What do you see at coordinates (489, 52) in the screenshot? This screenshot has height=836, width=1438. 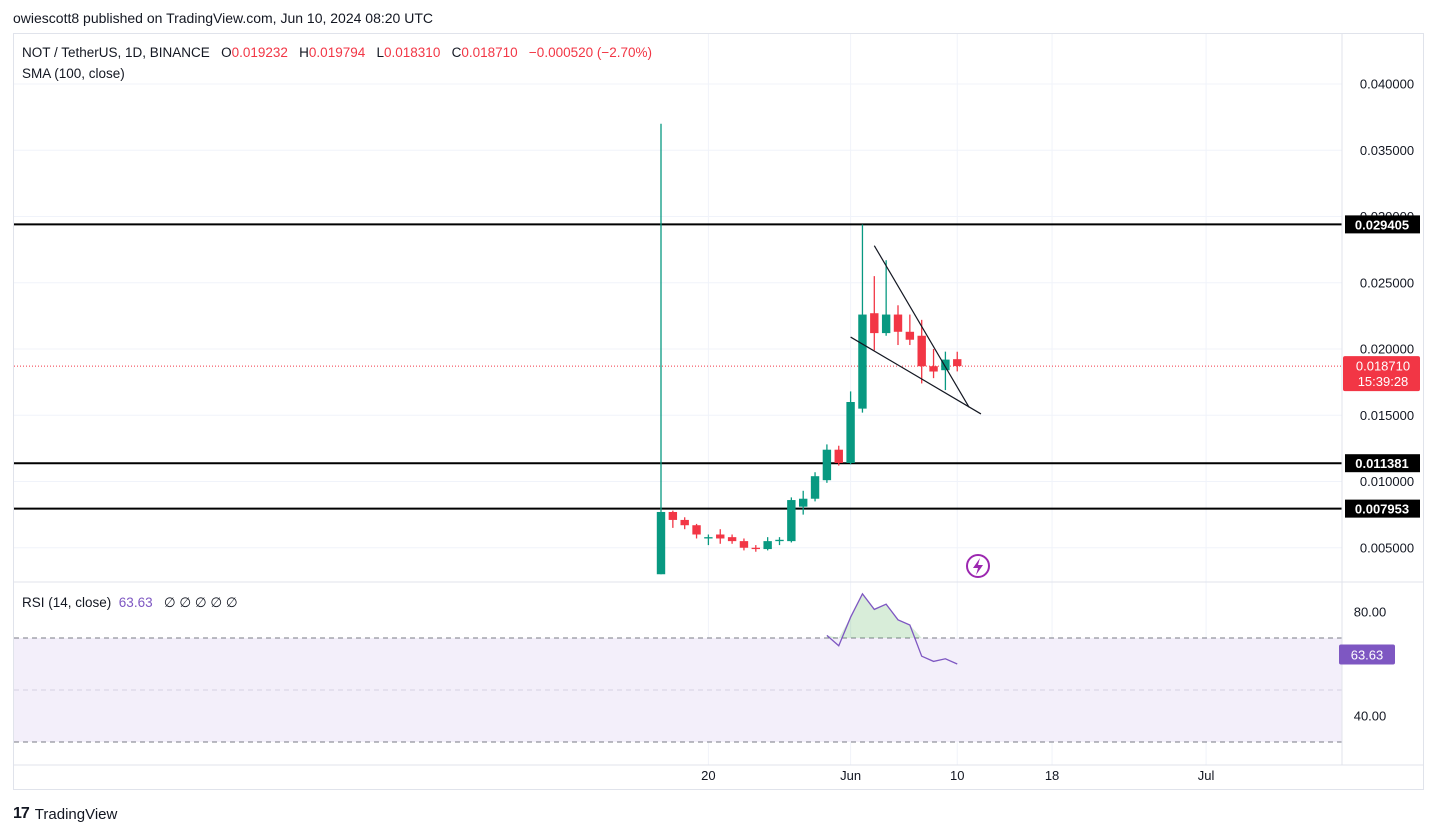 I see `close-value: 0.018710` at bounding box center [489, 52].